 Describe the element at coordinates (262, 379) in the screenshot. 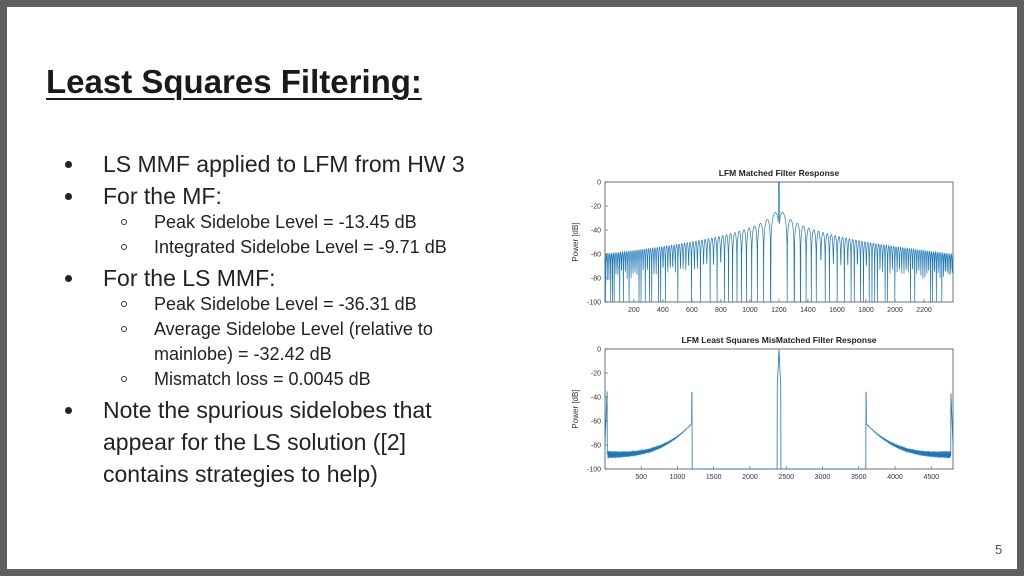

I see `sub-bullet-item: Mismatch loss = 0.0045 dB` at that location.